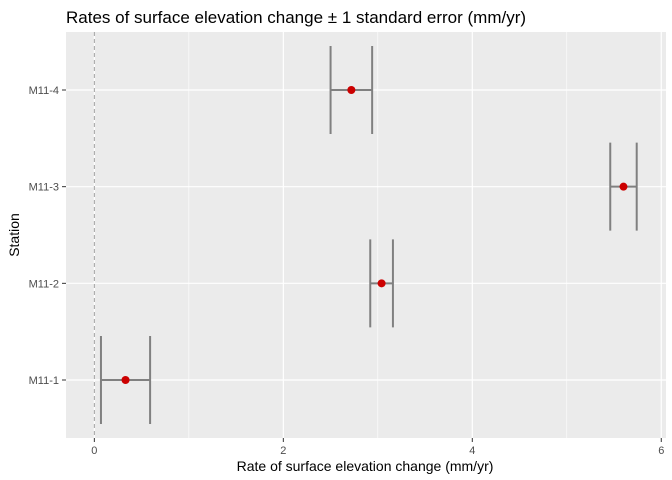  What do you see at coordinates (44, 188) in the screenshot?
I see `y-tick-label: M11-3` at bounding box center [44, 188].